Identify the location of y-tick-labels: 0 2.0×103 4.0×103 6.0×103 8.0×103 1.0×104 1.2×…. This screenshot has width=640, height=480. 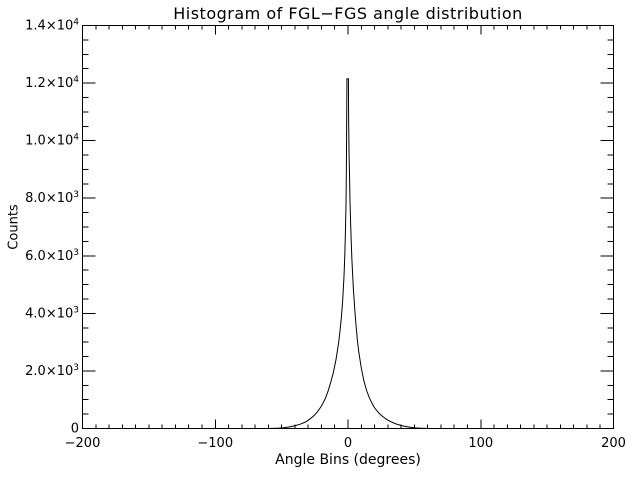
(52, 227).